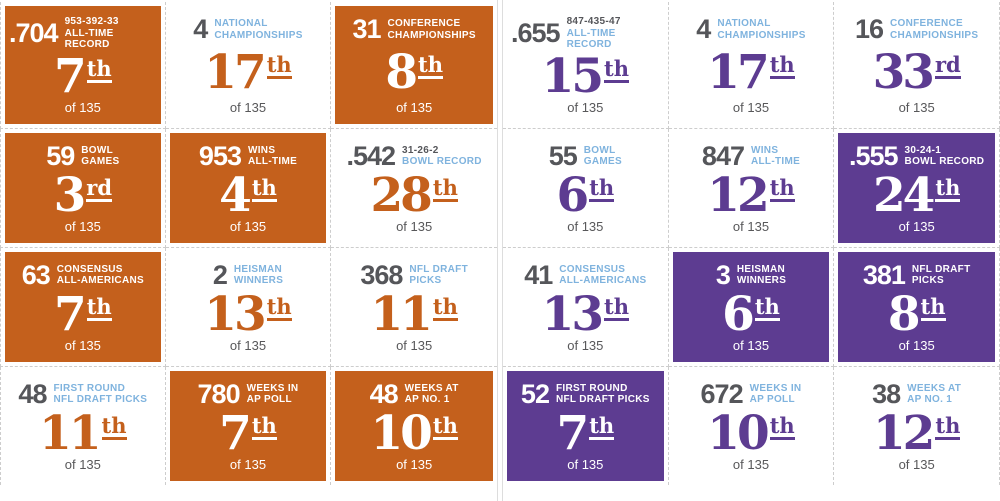 The image size is (1000, 501). Describe the element at coordinates (220, 155) in the screenshot. I see `stat-value: 953` at that location.